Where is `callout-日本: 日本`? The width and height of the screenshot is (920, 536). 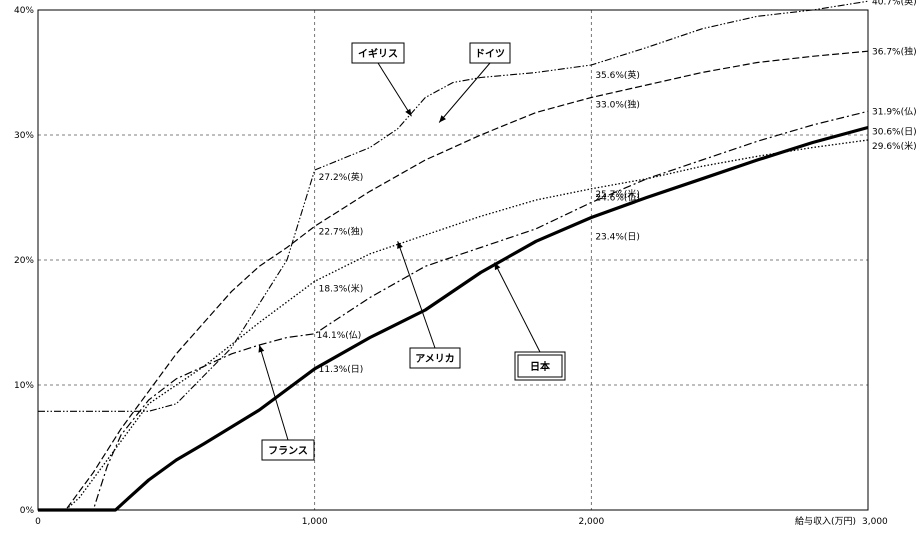
callout-日本: 日本 is located at coordinates (530, 321).